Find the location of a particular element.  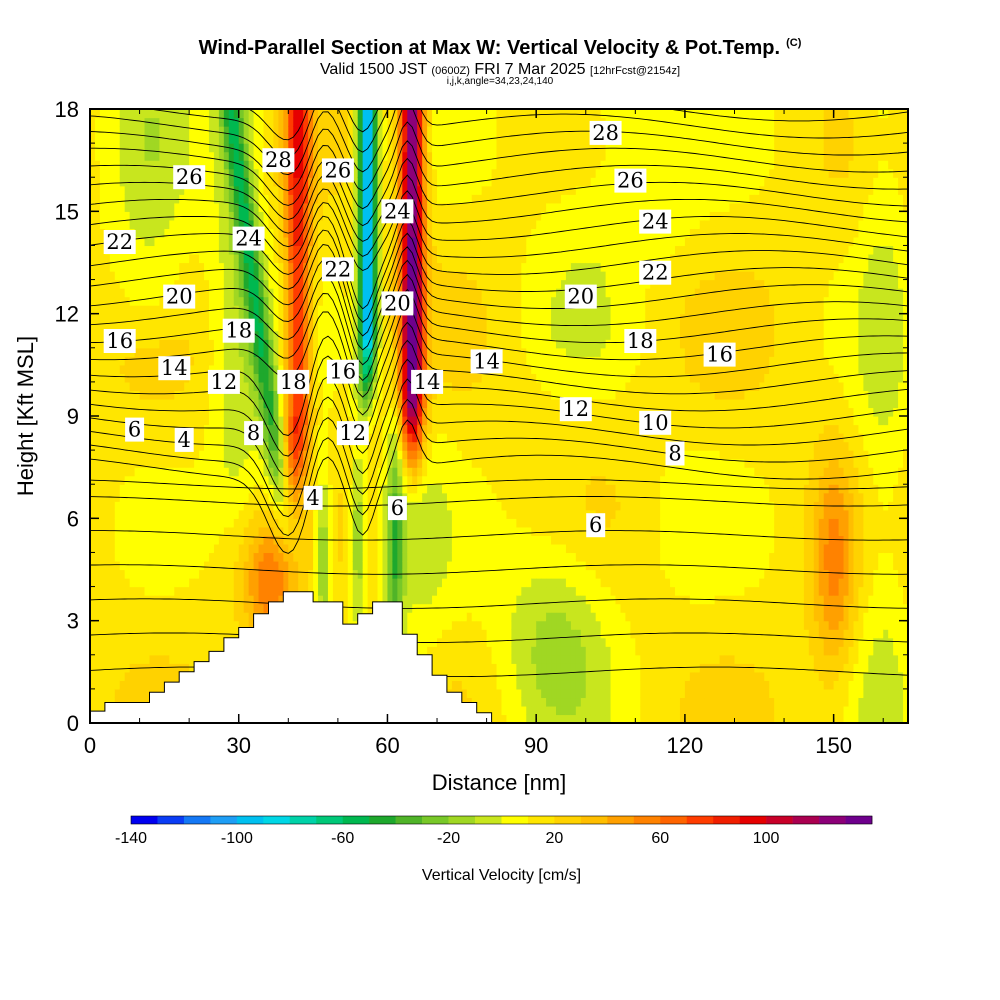

x-tick-label: 90 is located at coordinates (536, 745).